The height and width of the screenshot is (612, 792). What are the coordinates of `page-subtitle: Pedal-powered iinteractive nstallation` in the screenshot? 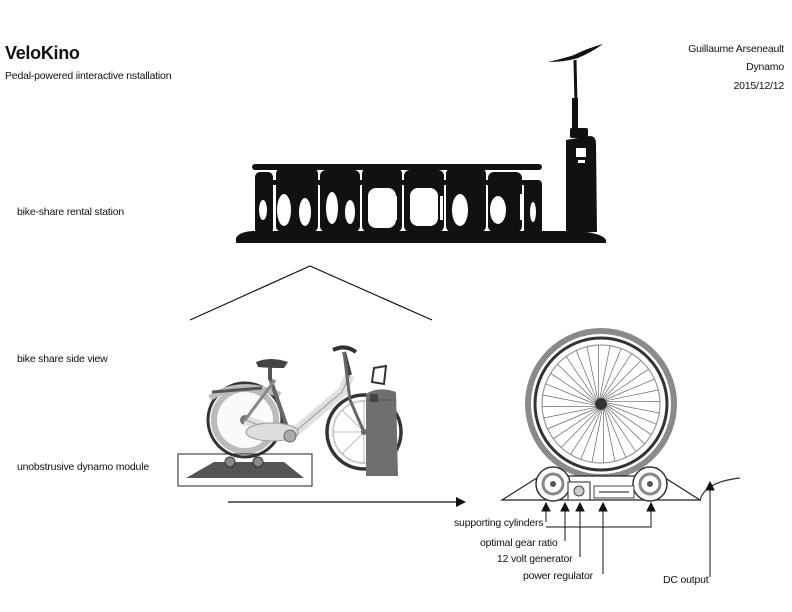 It's located at (88, 76).